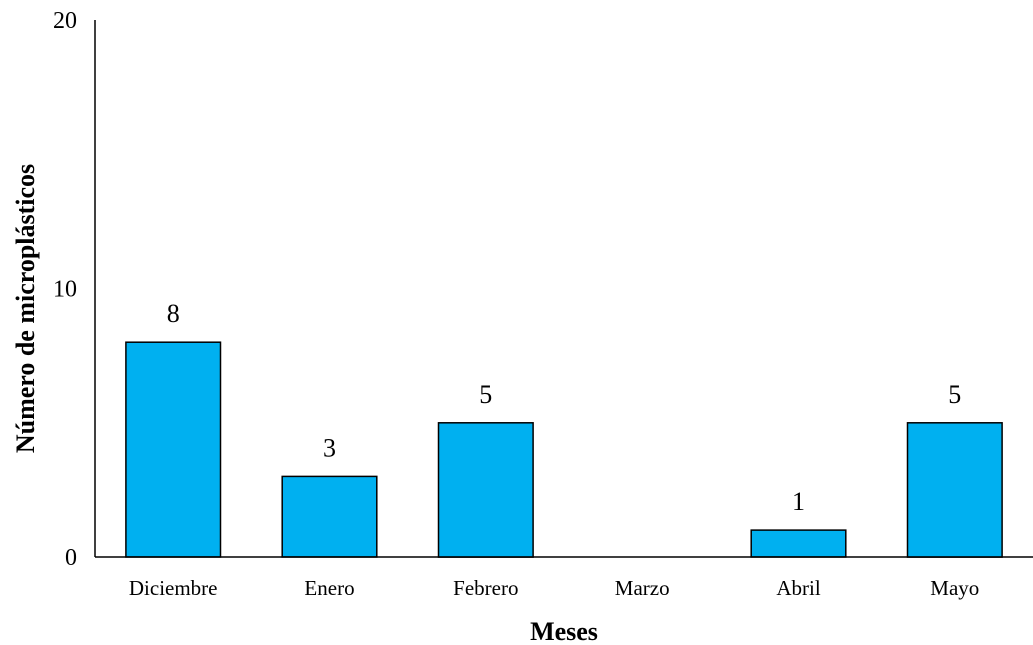  I want to click on bar-enero, so click(329, 516).